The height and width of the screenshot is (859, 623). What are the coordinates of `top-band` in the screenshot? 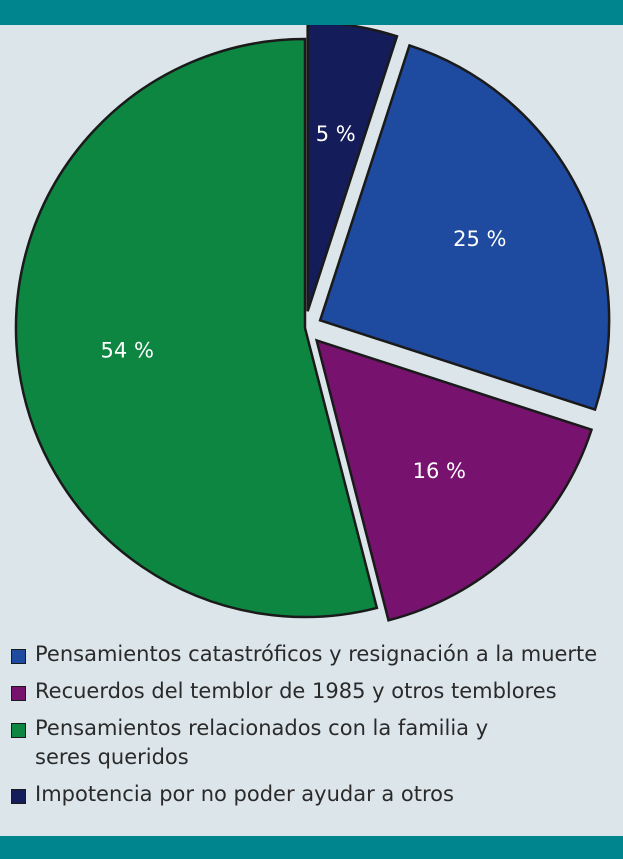 It's located at (311, 12).